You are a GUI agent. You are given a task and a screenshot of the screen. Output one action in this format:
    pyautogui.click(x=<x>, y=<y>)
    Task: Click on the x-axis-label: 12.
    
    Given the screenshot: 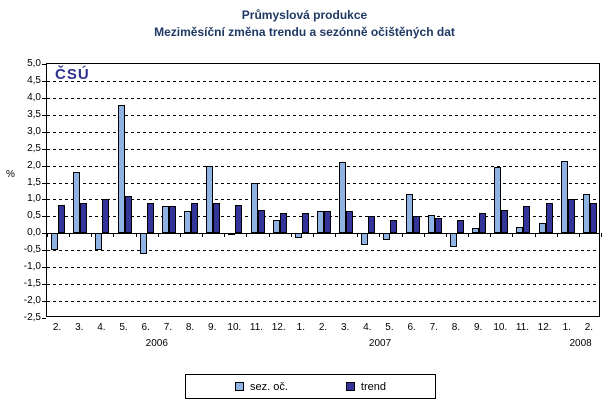 What is the action you would take?
    pyautogui.click(x=544, y=327)
    